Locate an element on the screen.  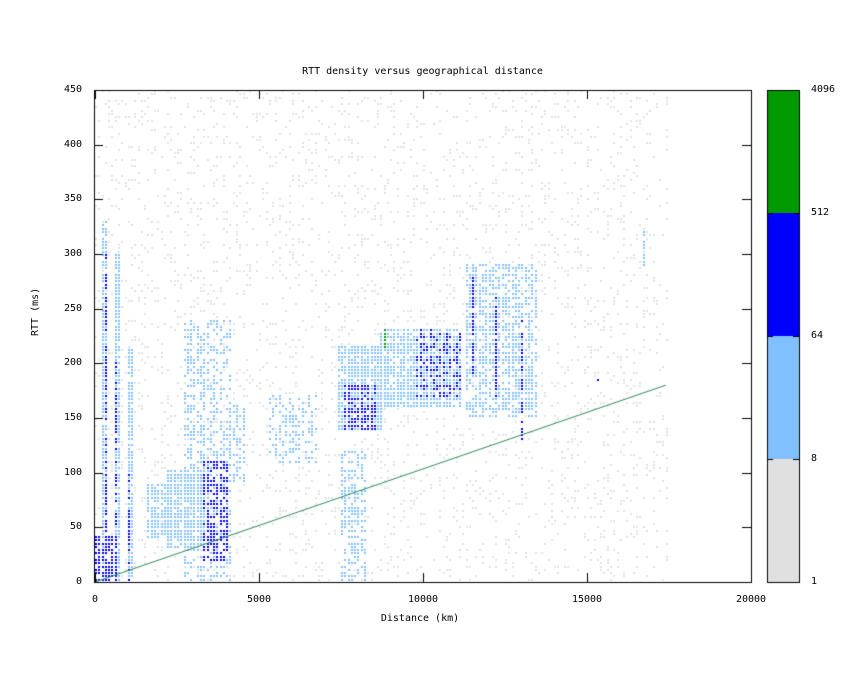
y-tick-label: 100 is located at coordinates (72, 472).